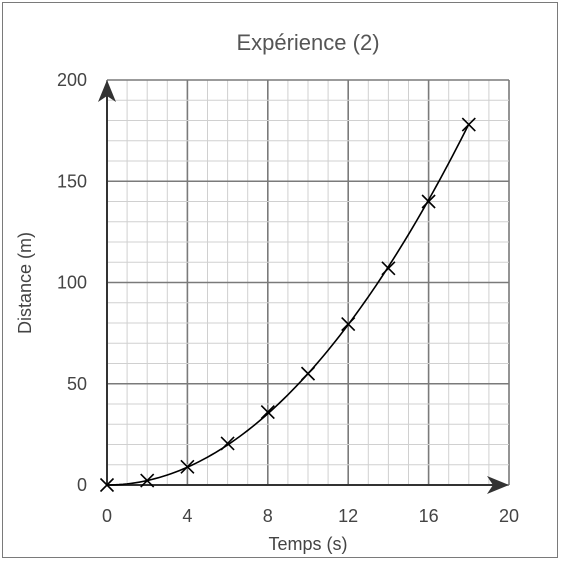 The height and width of the screenshot is (564, 564). What do you see at coordinates (77, 384) in the screenshot?
I see `y-tick-label: 50` at bounding box center [77, 384].